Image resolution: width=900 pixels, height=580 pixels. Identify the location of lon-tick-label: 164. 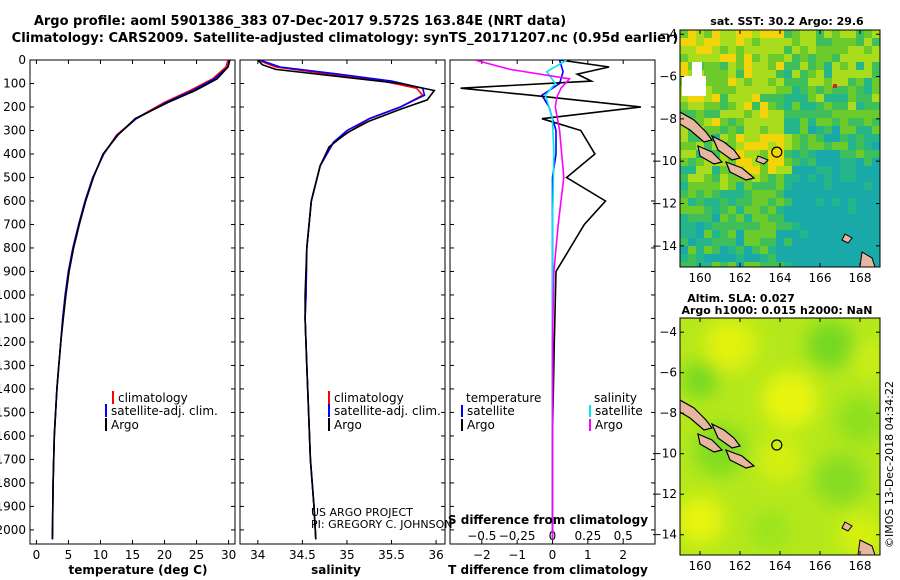
(780, 566).